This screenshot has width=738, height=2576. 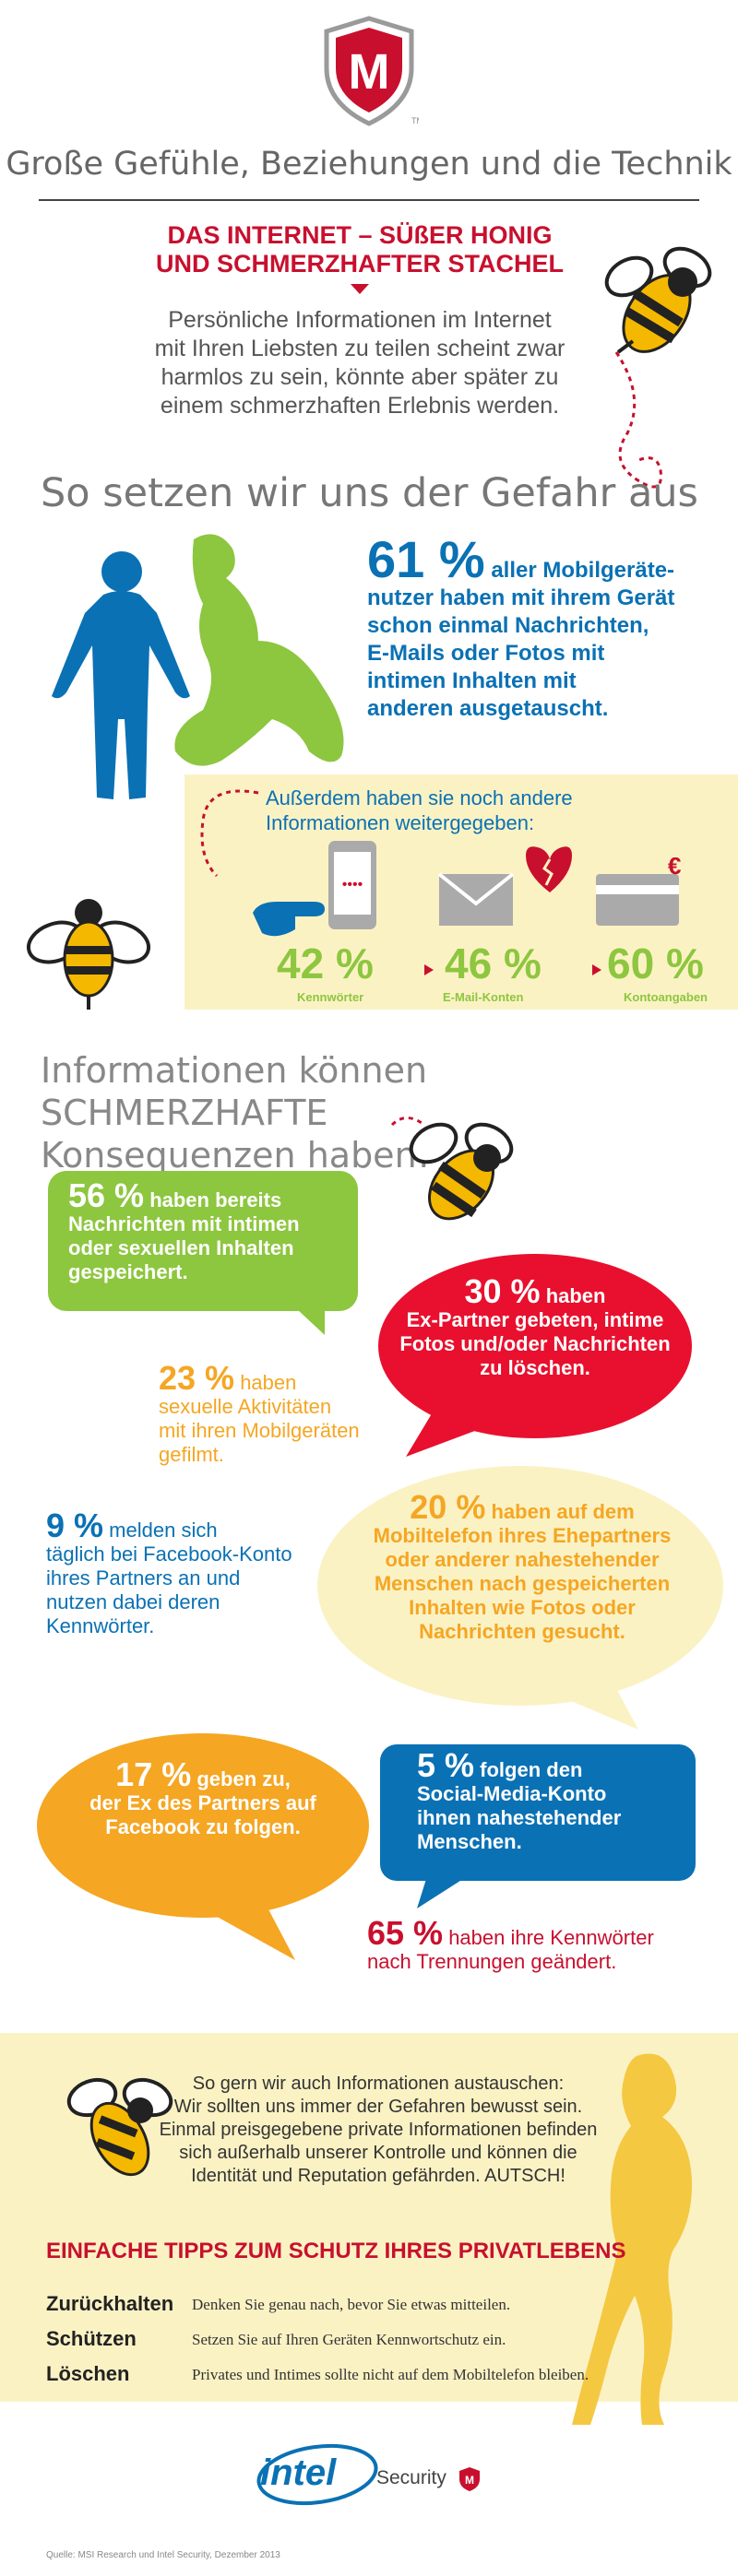 I want to click on stat-5-text: Social-Media-Konto, so click(x=512, y=1793).